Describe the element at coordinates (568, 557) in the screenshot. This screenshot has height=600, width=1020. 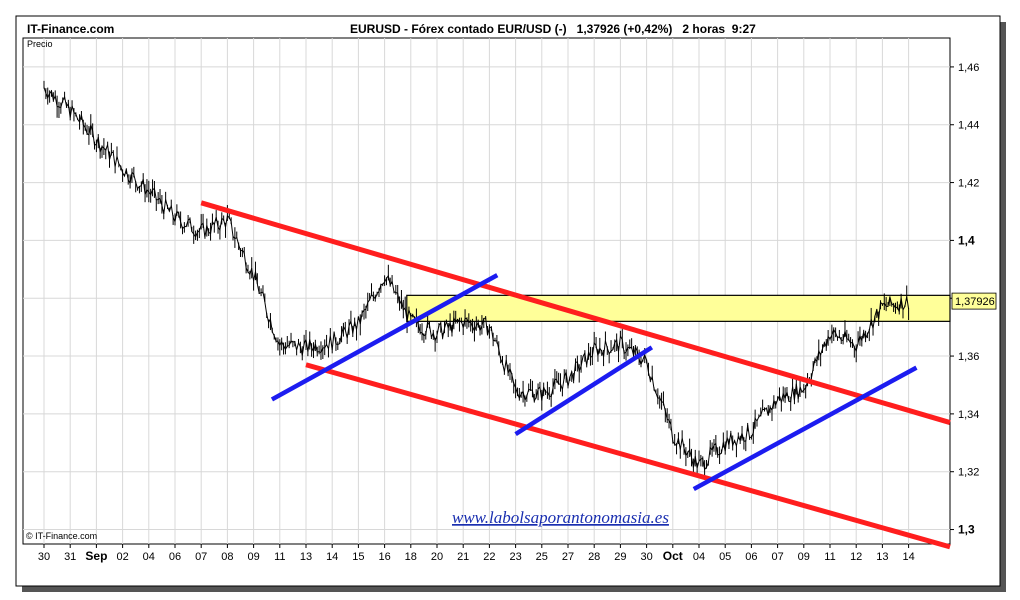
I see `x-tick-label: 27` at that location.